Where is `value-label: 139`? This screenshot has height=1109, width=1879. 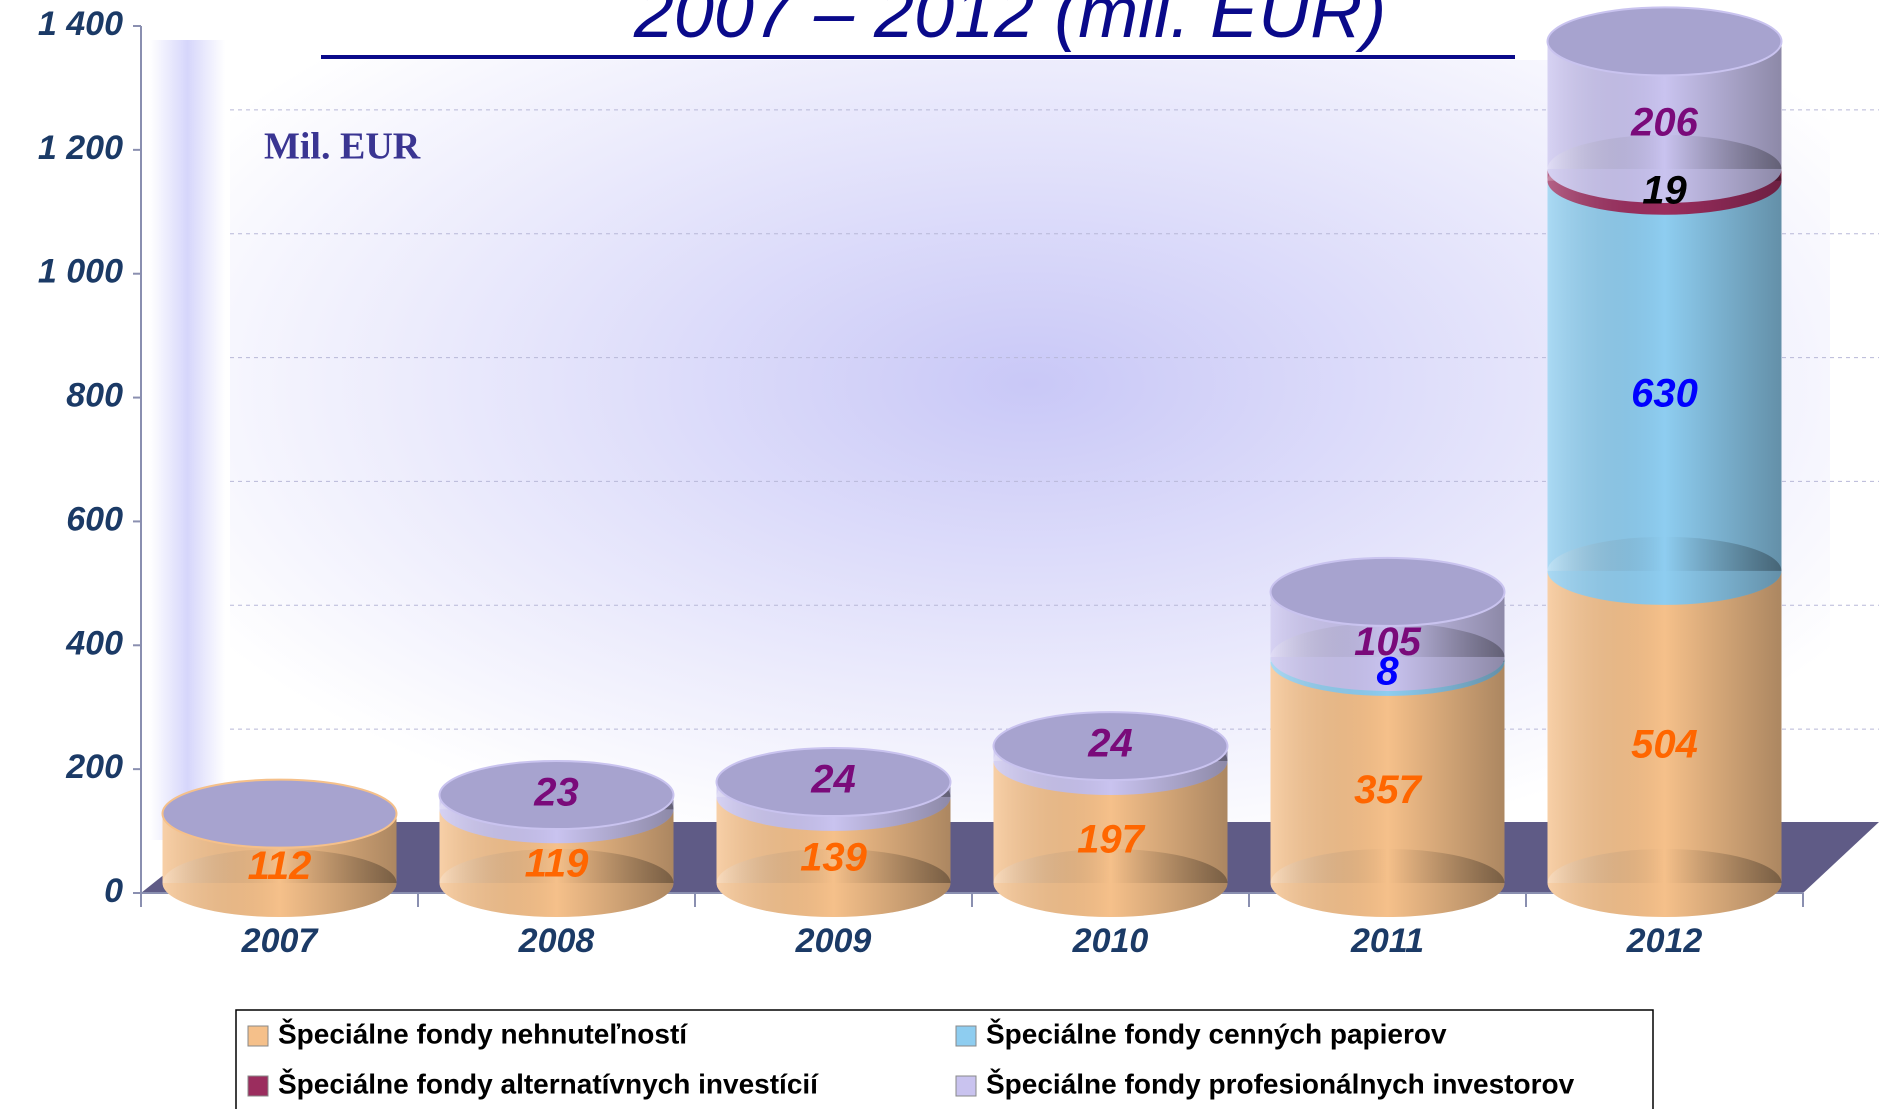 value-label: 139 is located at coordinates (833, 858).